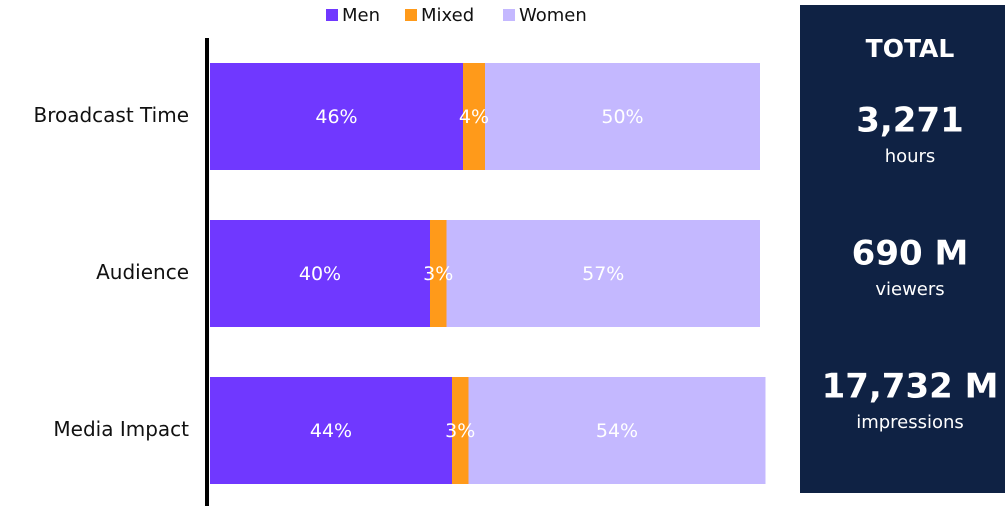  Describe the element at coordinates (910, 156) in the screenshot. I see `panel-unit: hours` at that location.